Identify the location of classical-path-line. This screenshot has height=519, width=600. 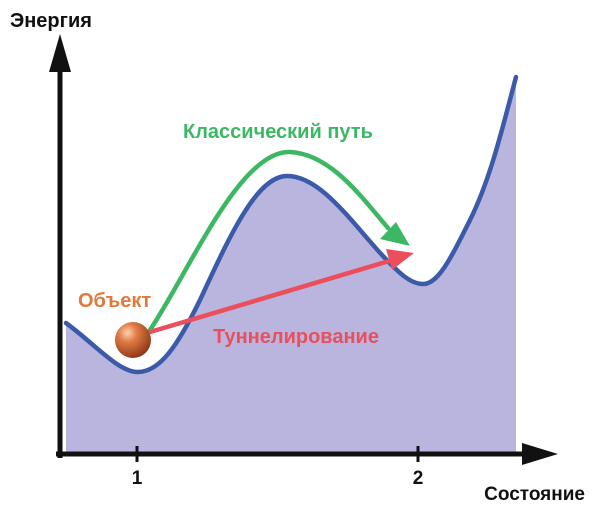
(269, 241).